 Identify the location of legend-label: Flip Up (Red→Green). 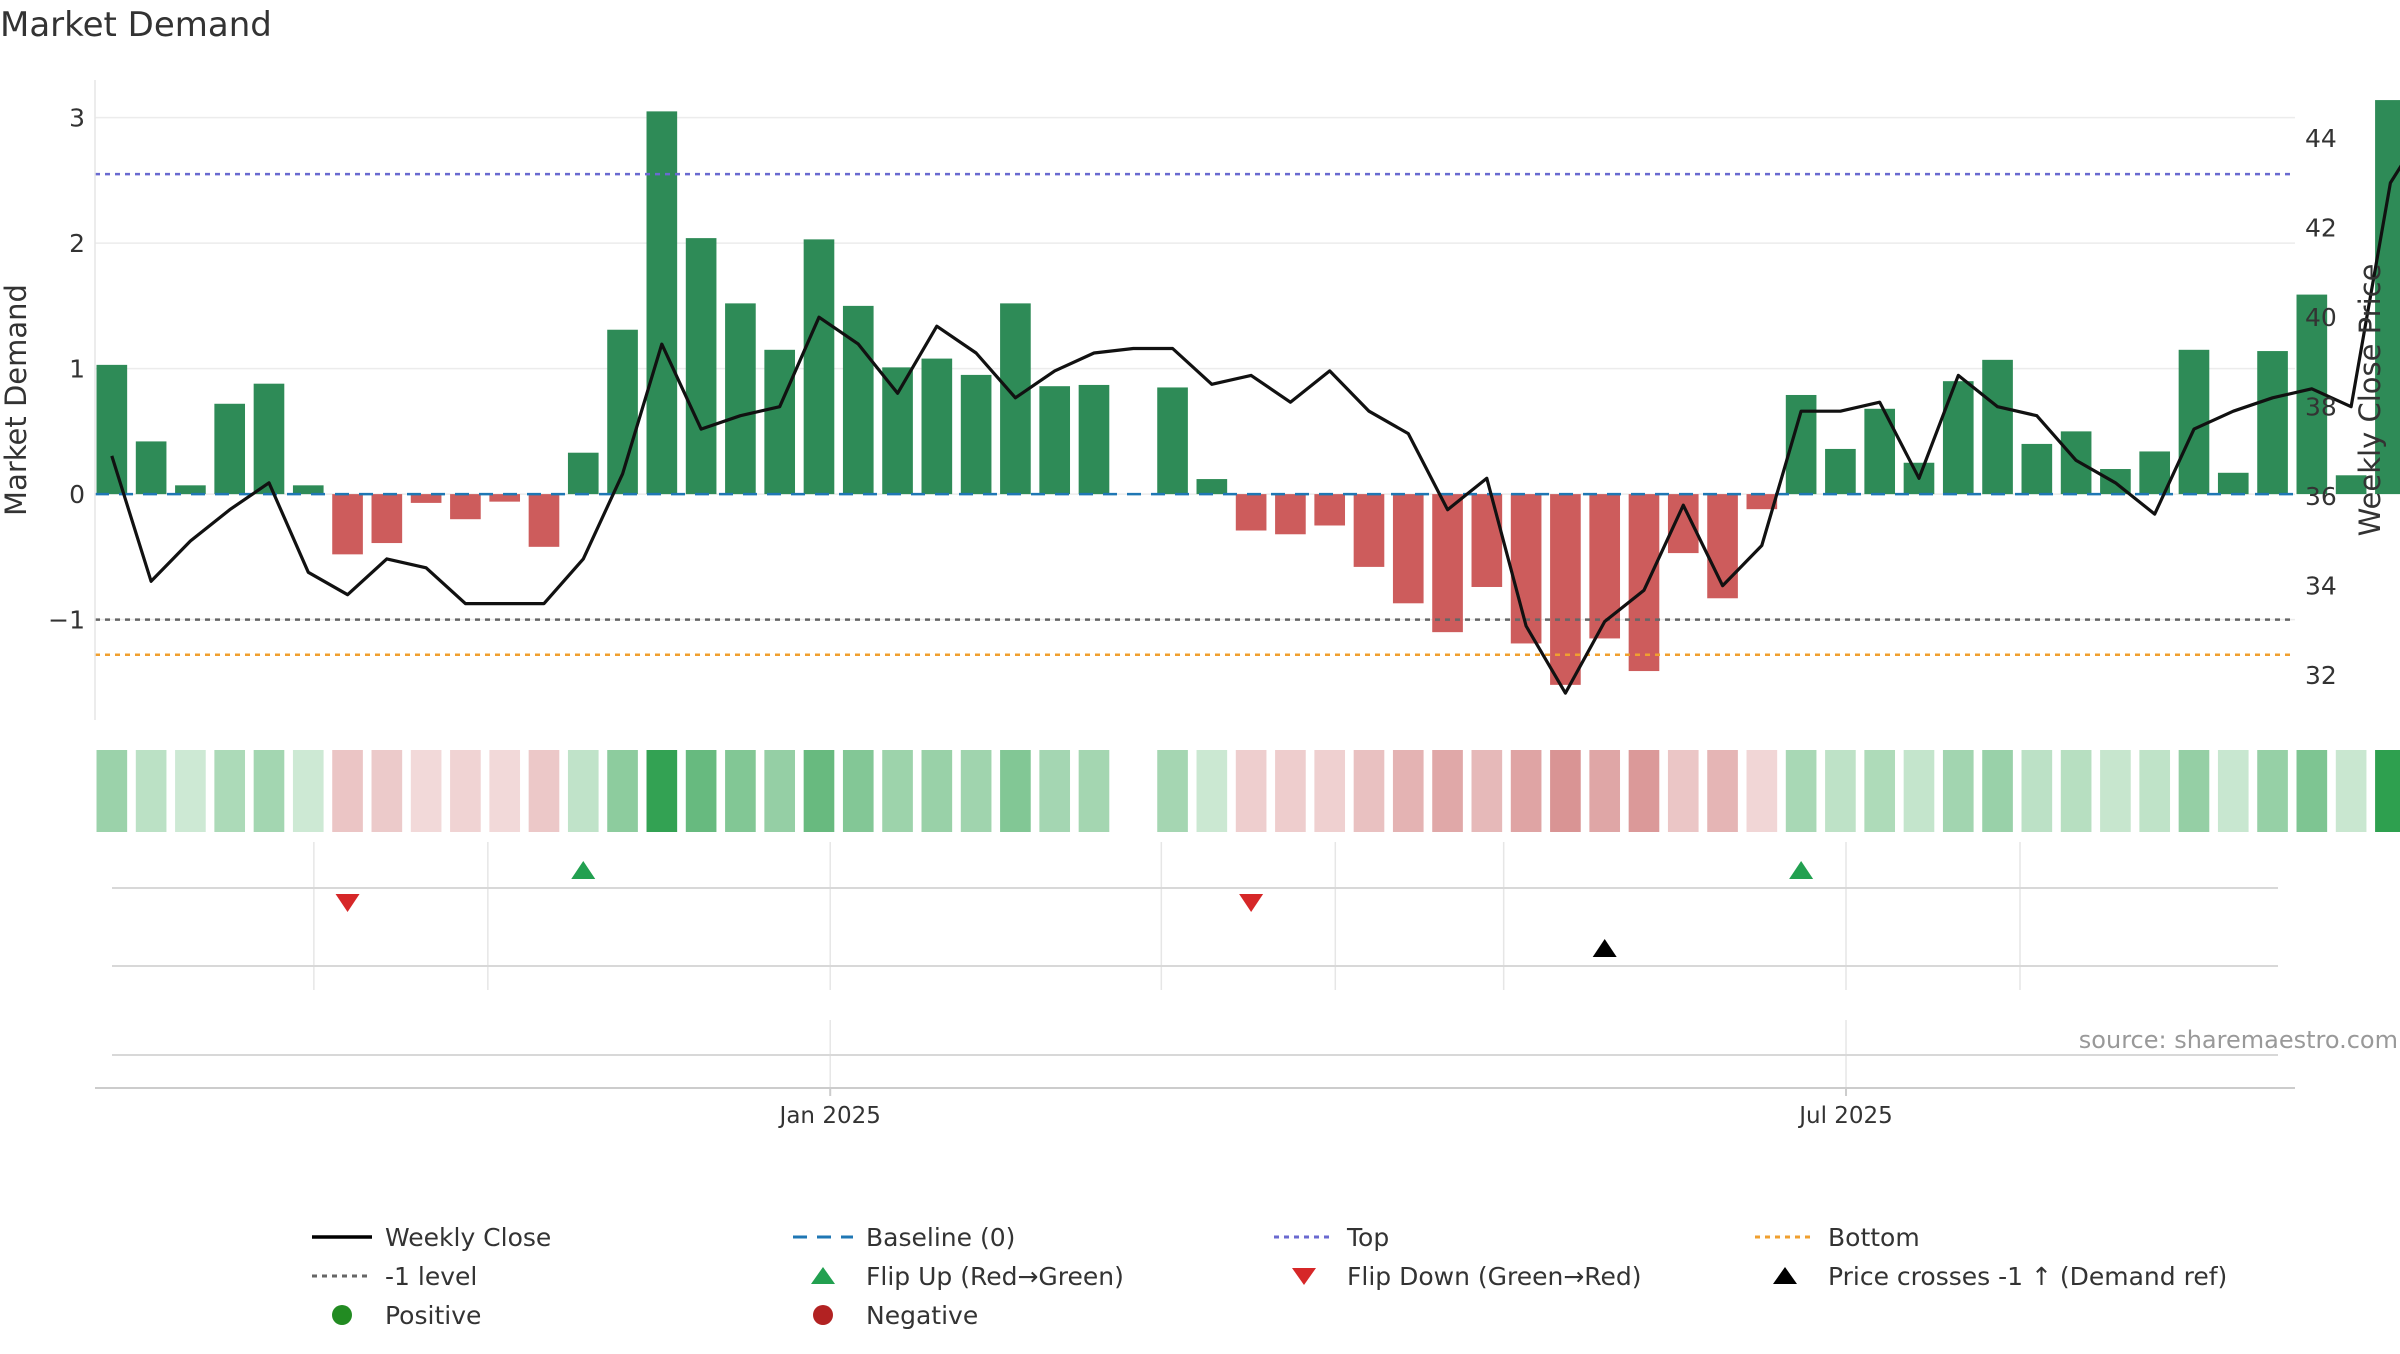
(995, 1276).